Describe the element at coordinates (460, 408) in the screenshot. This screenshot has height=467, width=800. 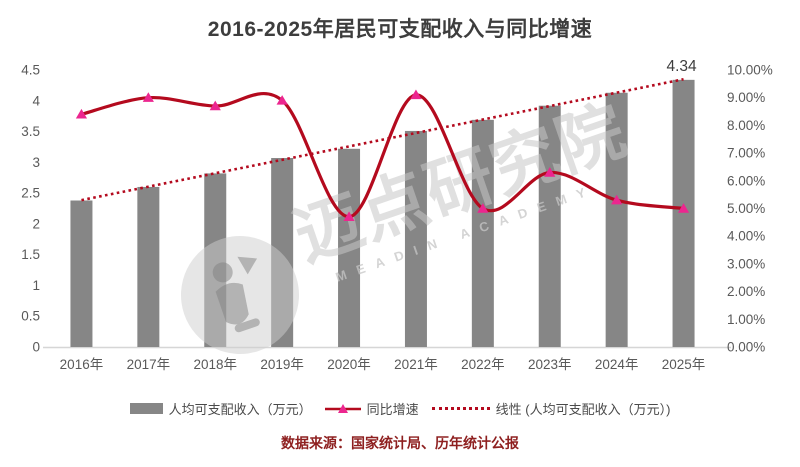
I see `dotted-line-swatch-icon` at that location.